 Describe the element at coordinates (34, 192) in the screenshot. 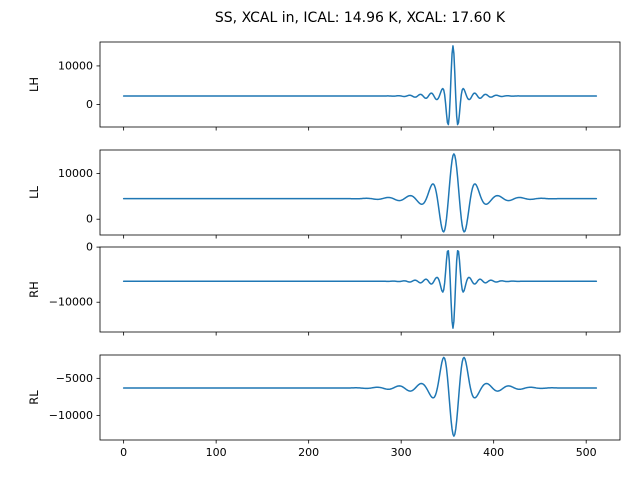

I see `y-axis-label: LL` at that location.